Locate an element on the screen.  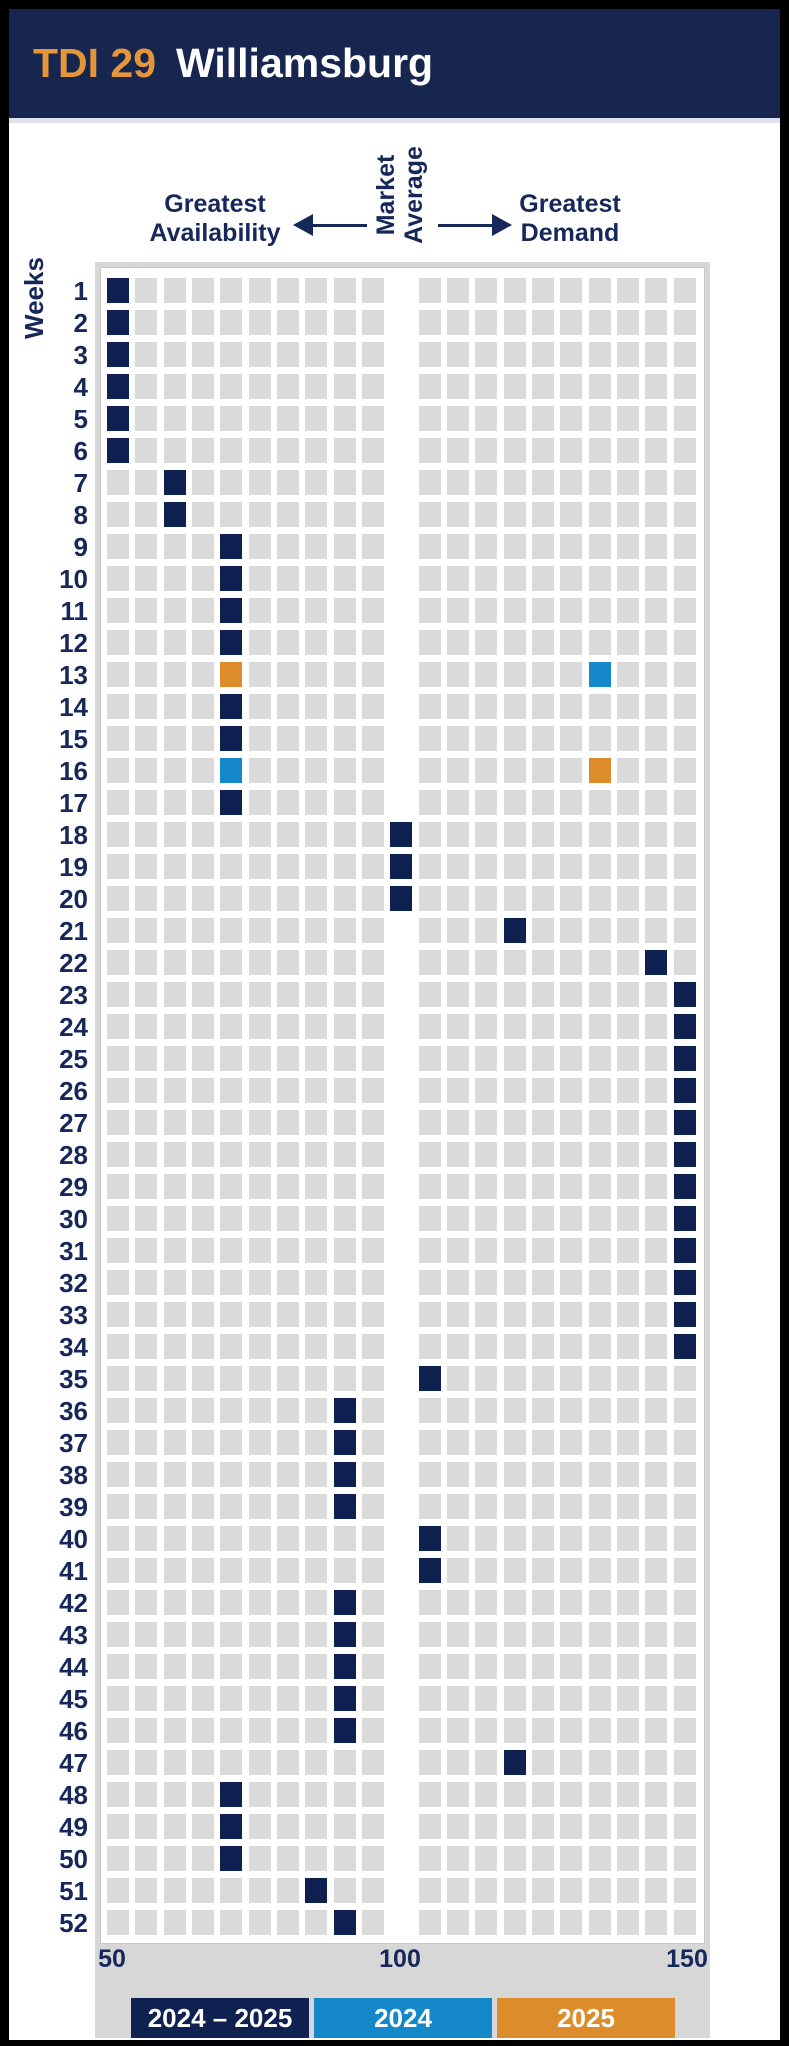
week-label-28: 28 is located at coordinates (73, 1155).